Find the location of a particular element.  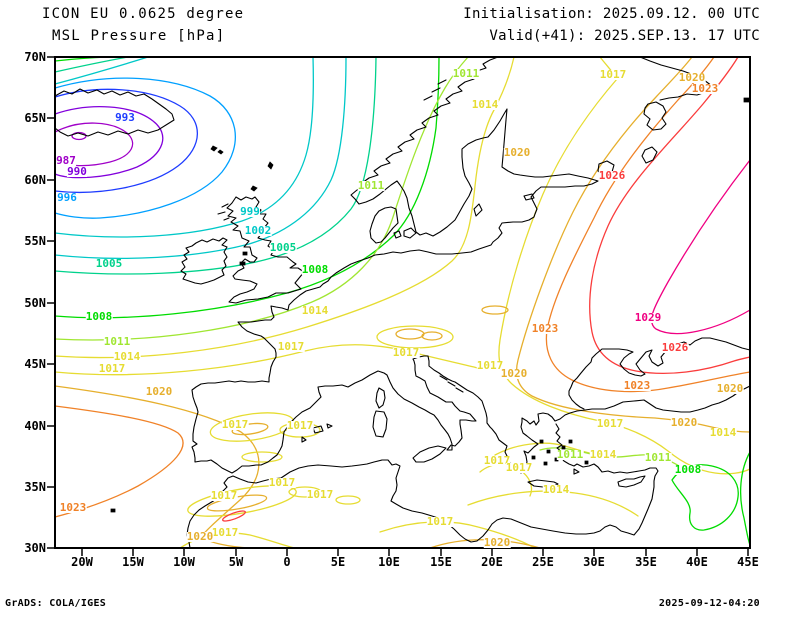

coast-great-britain is located at coordinates (265, 250).